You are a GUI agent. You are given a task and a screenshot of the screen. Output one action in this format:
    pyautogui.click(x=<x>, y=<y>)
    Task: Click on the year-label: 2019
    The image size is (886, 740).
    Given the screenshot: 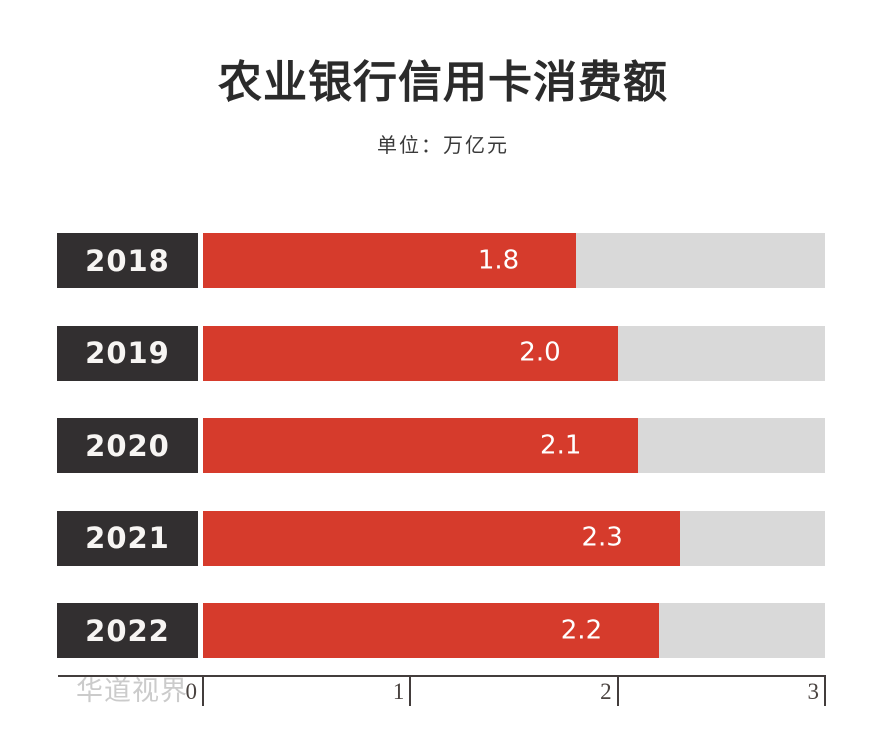 What is the action you would take?
    pyautogui.click(x=127, y=353)
    